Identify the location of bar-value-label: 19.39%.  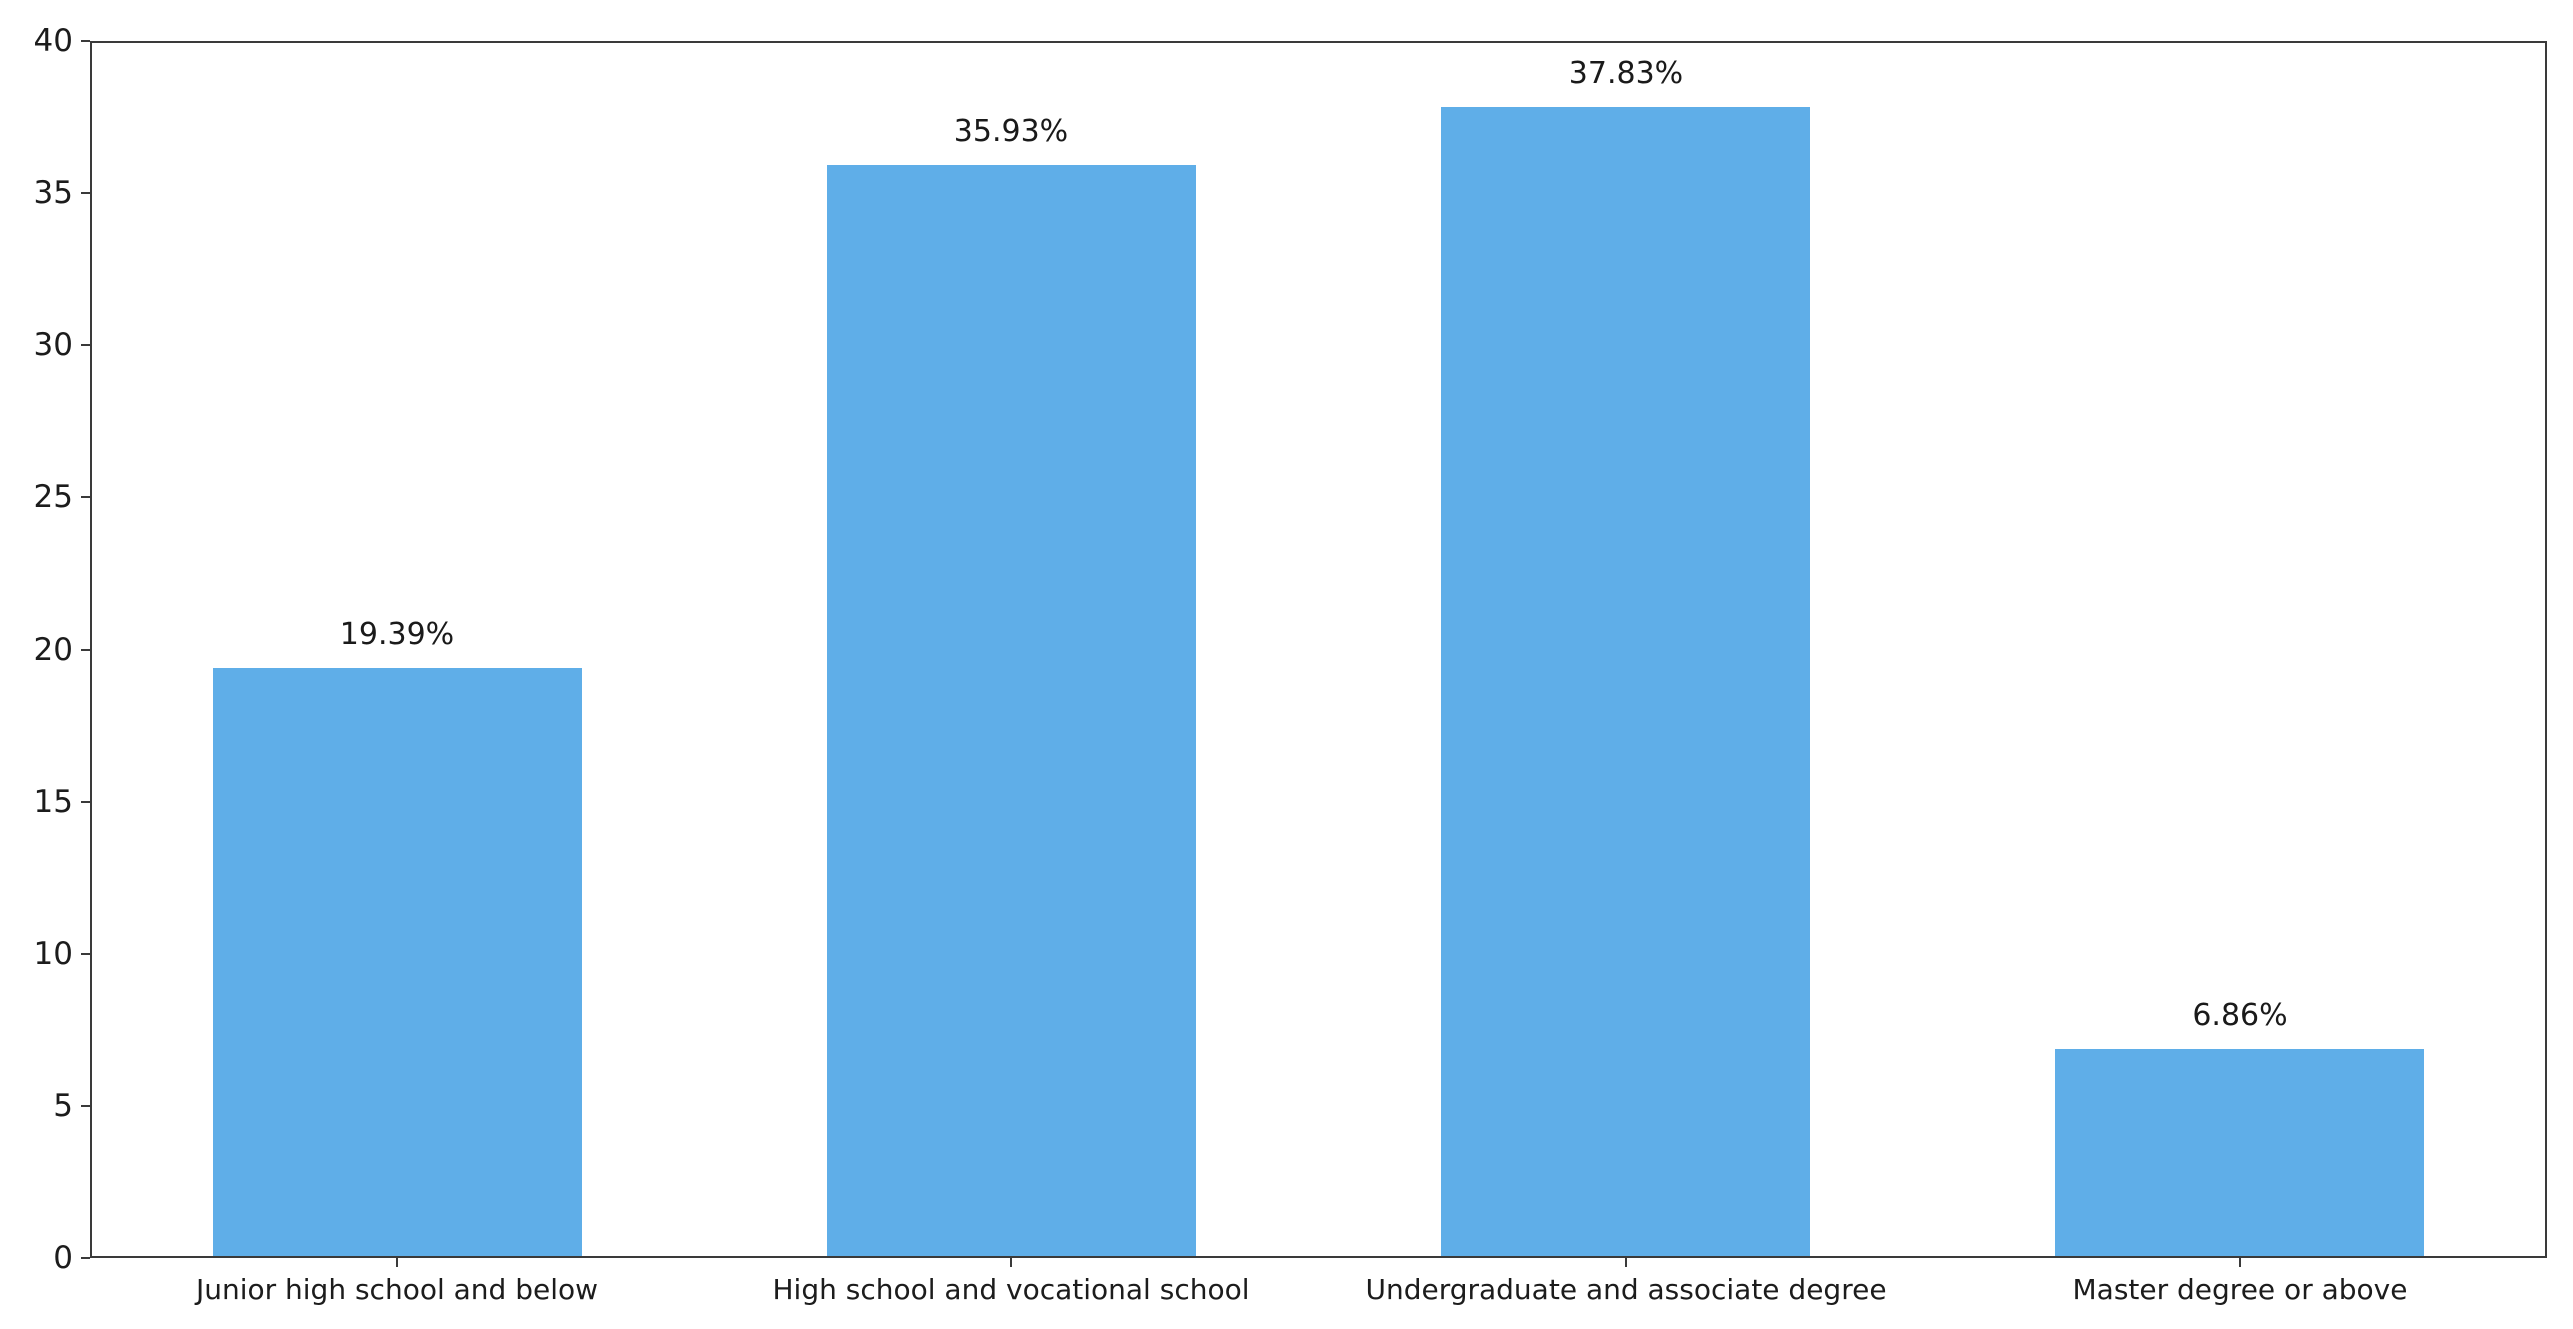
(397, 634).